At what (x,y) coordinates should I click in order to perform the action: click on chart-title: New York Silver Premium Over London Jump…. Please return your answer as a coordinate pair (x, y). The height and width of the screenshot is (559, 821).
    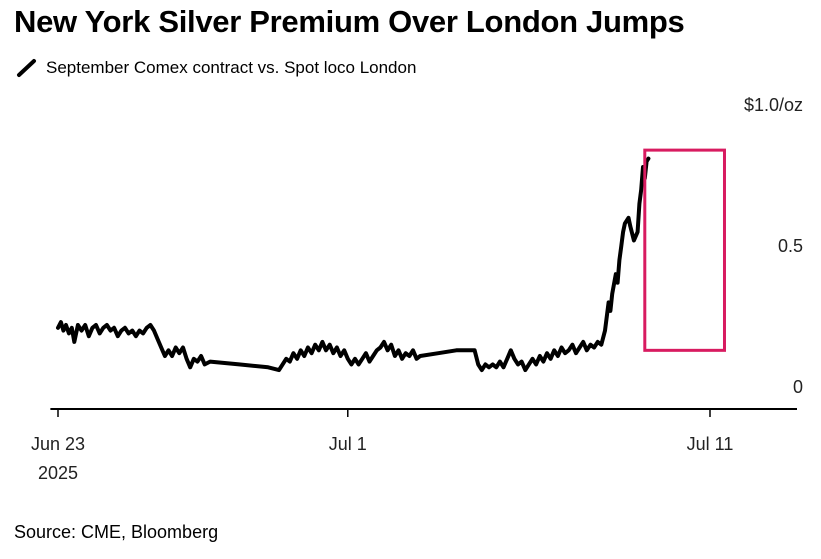
    Looking at the image, I should click on (349, 21).